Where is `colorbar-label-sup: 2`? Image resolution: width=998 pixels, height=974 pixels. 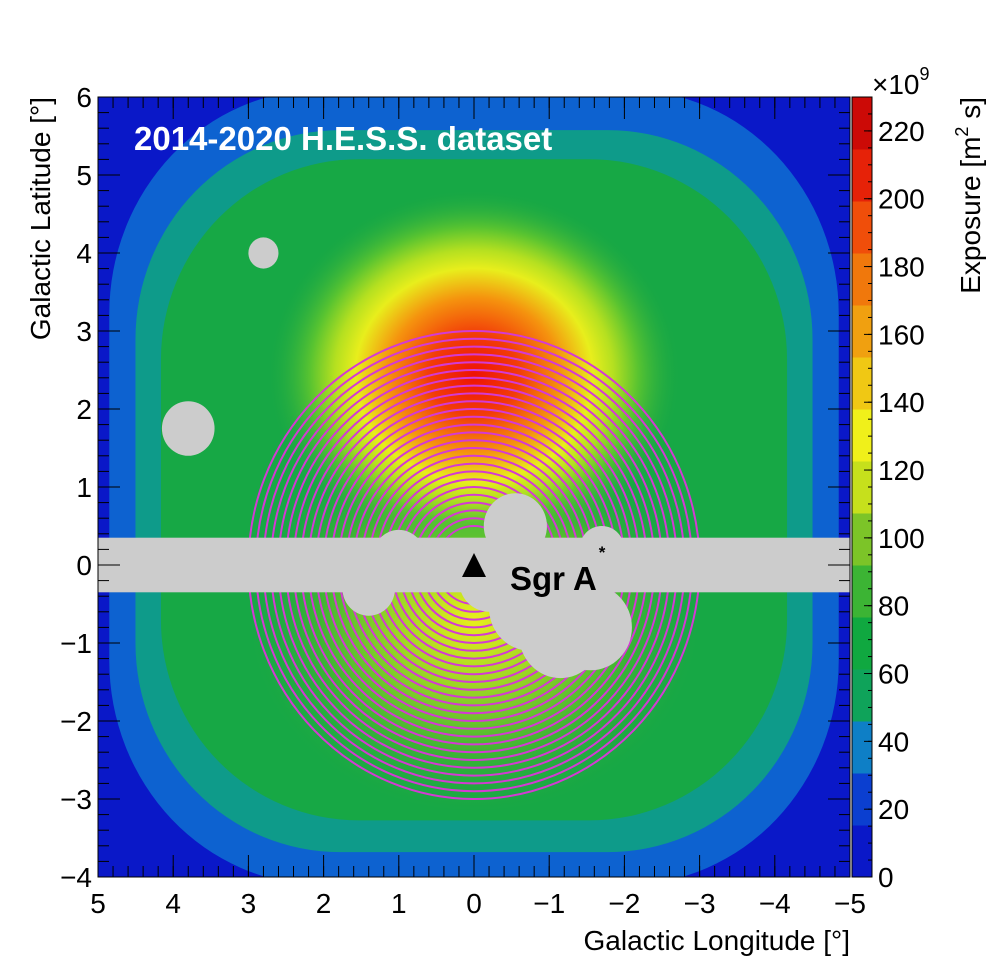
colorbar-label-sup: 2 is located at coordinates (962, 132).